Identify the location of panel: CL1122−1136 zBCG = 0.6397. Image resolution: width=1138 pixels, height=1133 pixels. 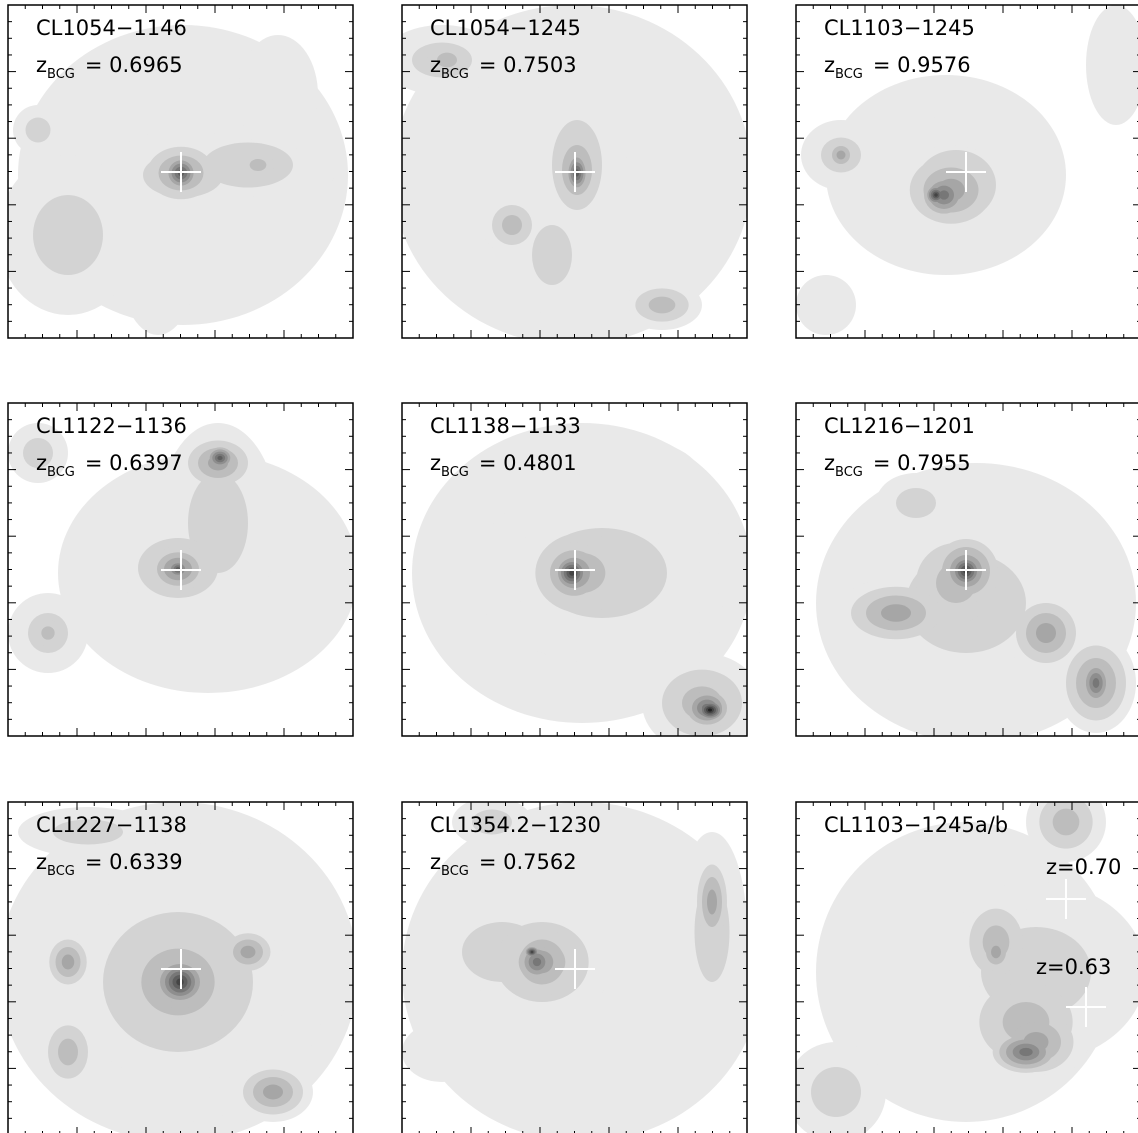
(180, 569).